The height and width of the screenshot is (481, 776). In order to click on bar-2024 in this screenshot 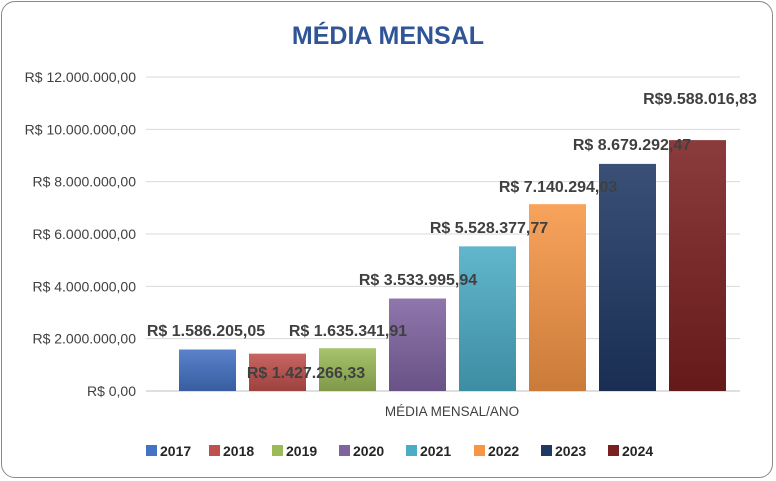, I will do `click(697, 265)`.